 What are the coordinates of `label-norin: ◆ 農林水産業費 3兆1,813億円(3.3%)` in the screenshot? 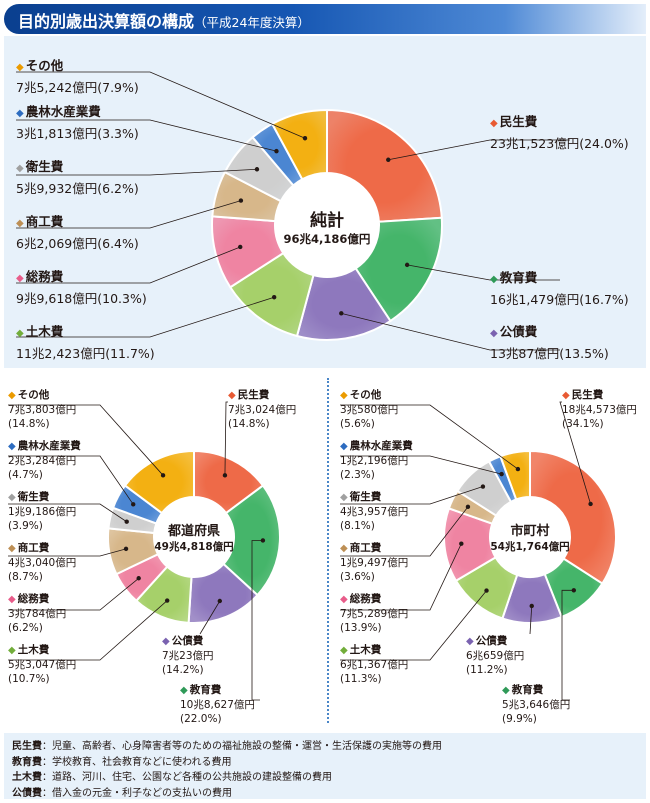 It's located at (77, 123).